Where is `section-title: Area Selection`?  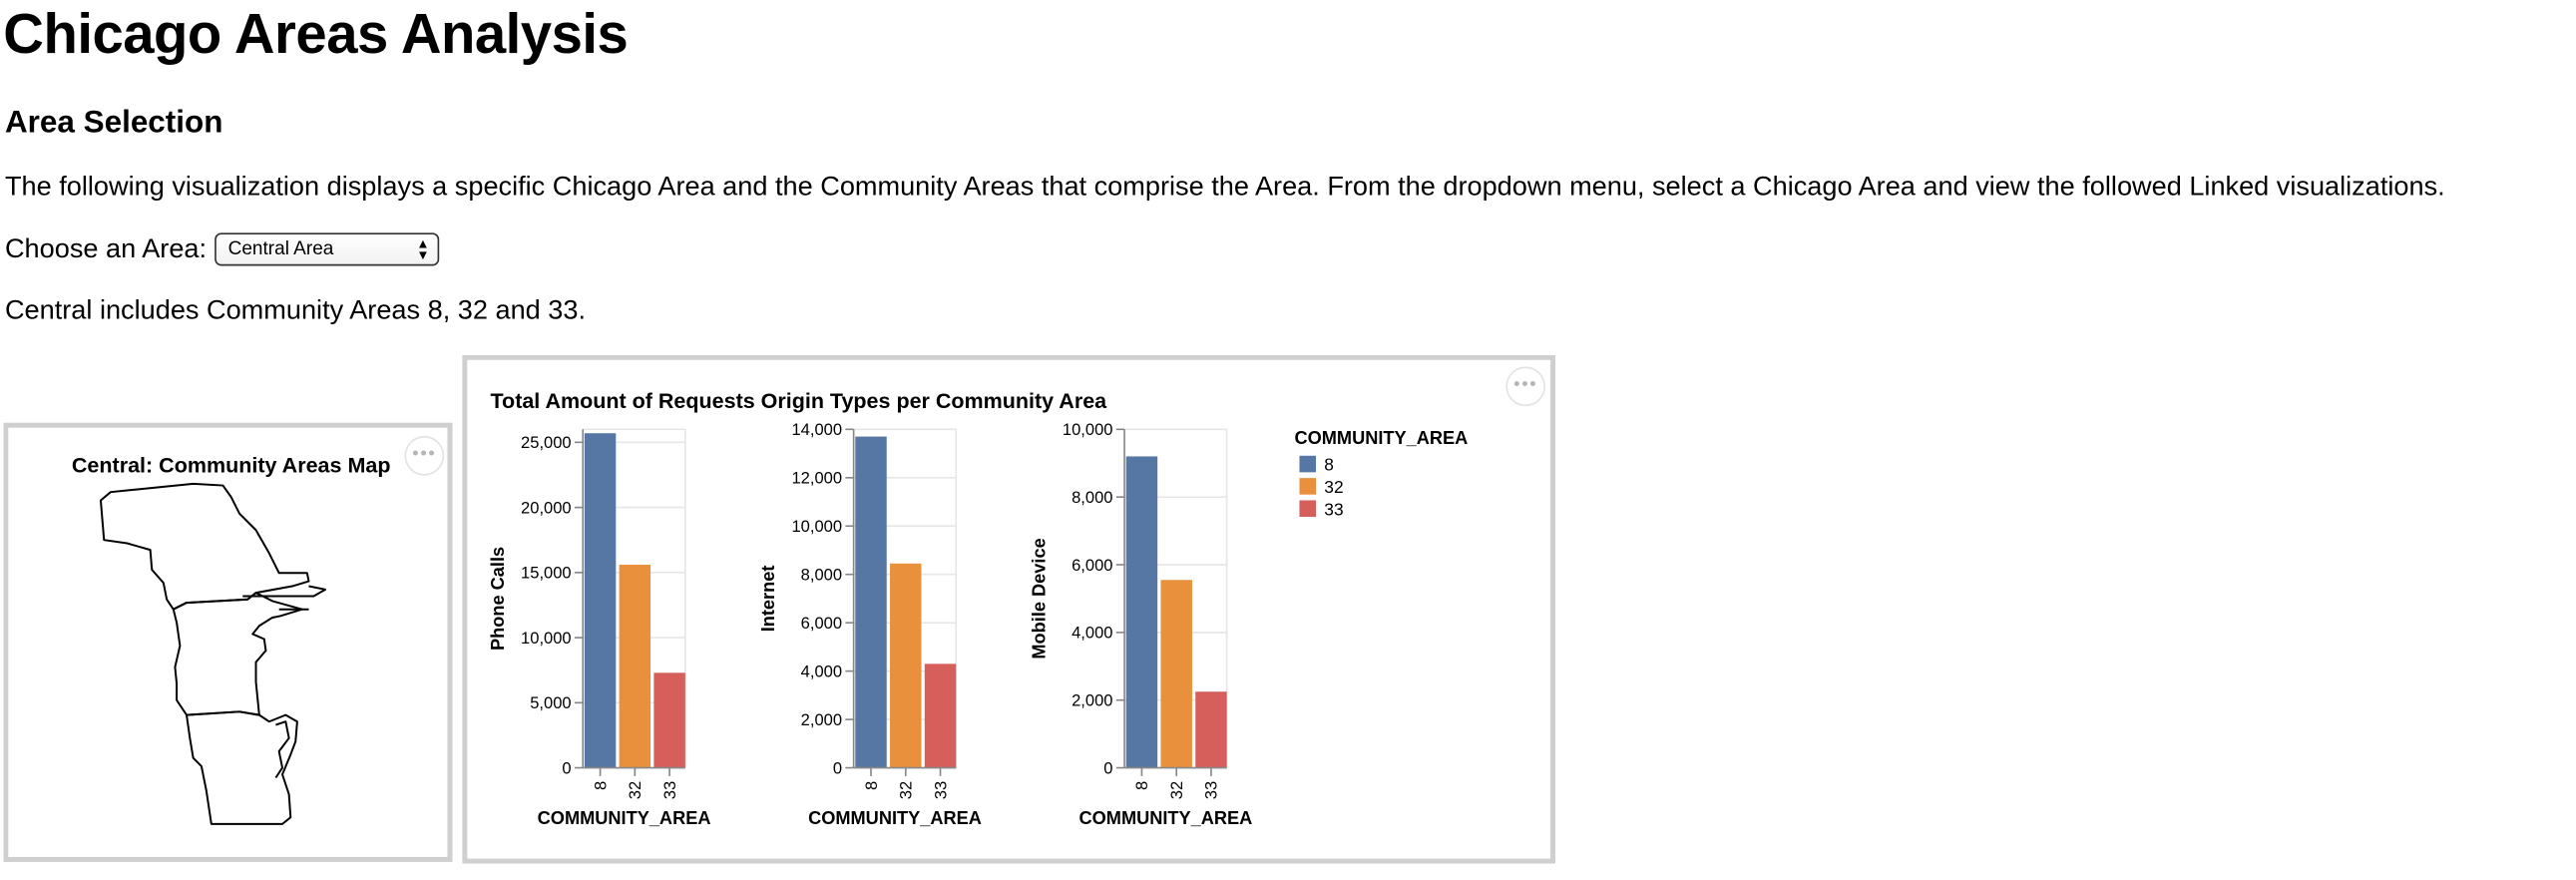
section-title: Area Selection is located at coordinates (113, 123).